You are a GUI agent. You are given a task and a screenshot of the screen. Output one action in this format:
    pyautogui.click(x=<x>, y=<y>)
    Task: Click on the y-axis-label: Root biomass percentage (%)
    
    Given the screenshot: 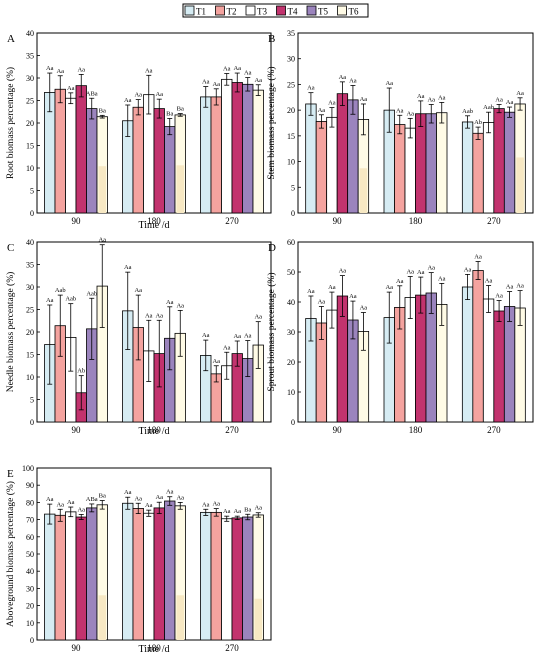 What is the action you would take?
    pyautogui.click(x=10, y=123)
    